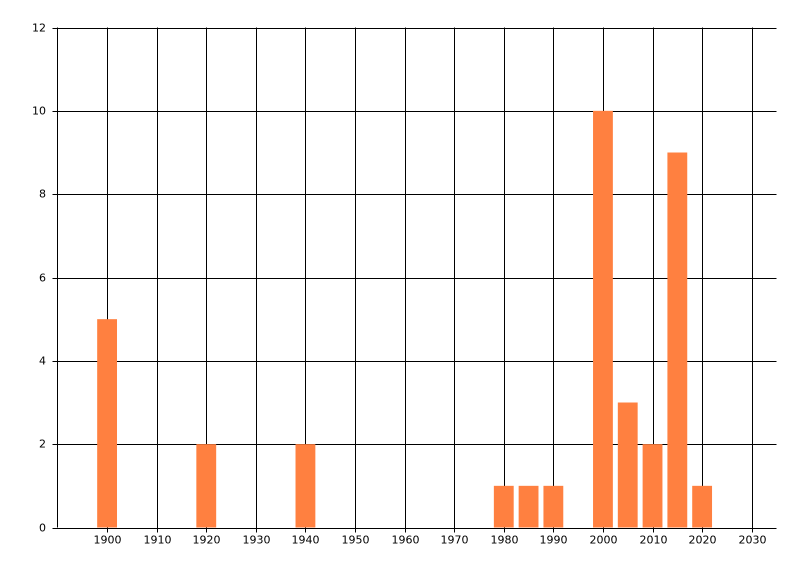  I want to click on x-tick-label: 1950, so click(356, 540).